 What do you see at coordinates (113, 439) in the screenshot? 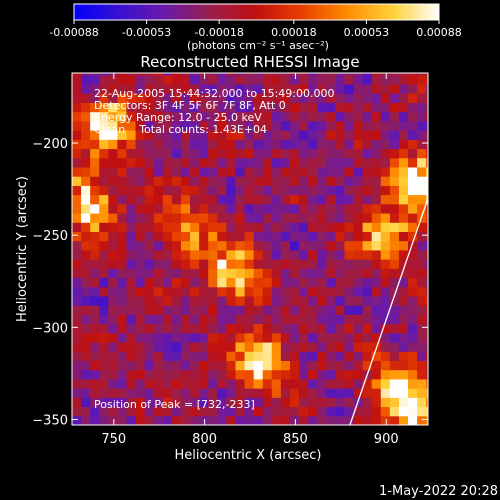
I see `x-tick-label: 750` at bounding box center [113, 439].